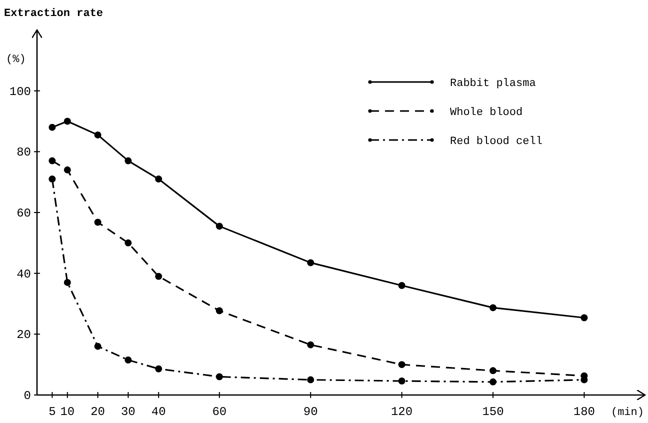 The image size is (648, 423). Describe the element at coordinates (23, 335) in the screenshot. I see `y-tick-label: 20` at that location.